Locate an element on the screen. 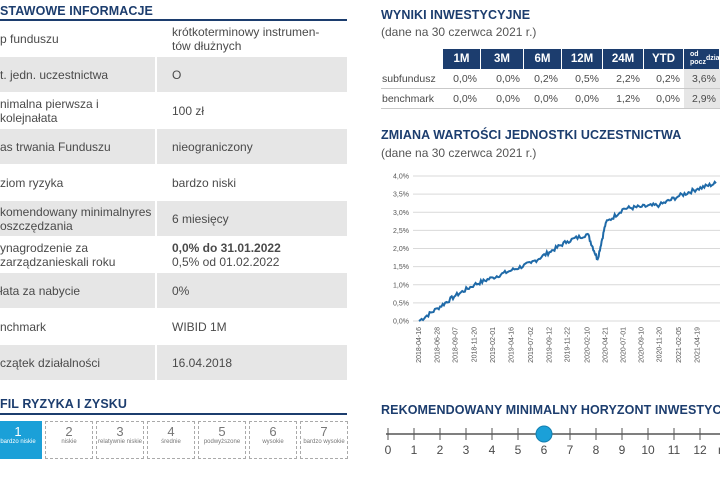  info-value: O is located at coordinates (252, 74).